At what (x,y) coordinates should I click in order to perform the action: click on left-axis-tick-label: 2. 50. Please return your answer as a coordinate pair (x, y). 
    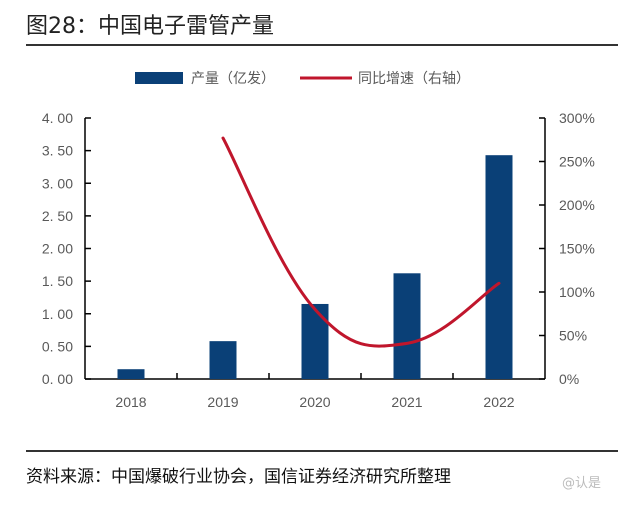
    Looking at the image, I should click on (57, 216).